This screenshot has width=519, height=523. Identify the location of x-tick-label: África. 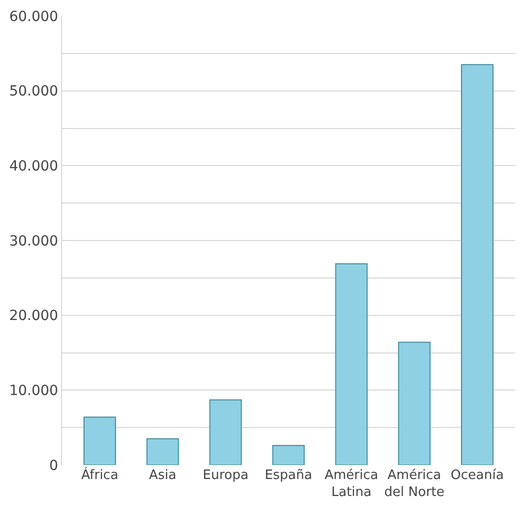
(99, 474).